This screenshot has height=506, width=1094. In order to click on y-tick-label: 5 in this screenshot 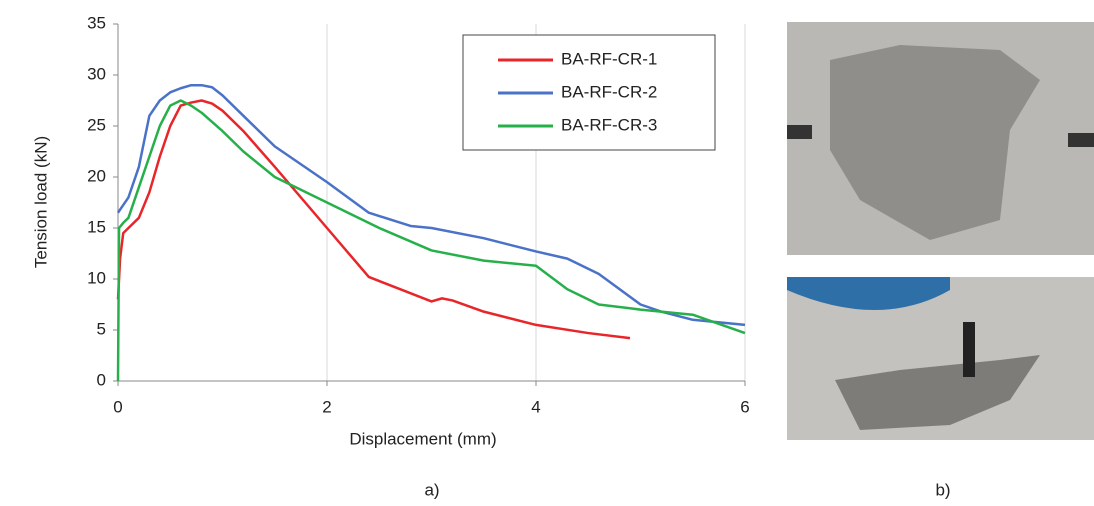, I will do `click(101, 328)`.